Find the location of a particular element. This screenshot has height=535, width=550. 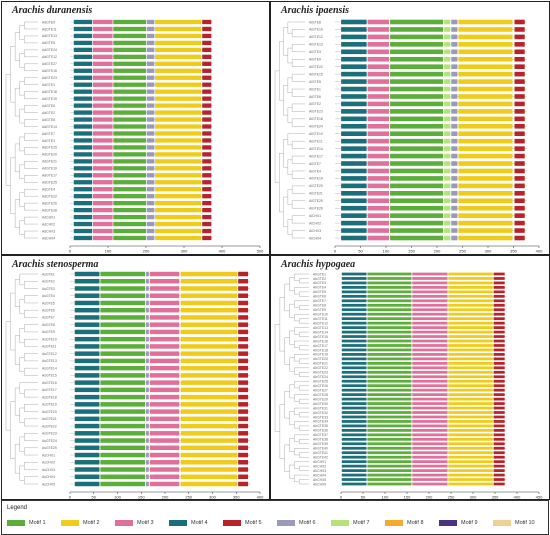

gene-label: AdGTE7 is located at coordinates (48, 134).